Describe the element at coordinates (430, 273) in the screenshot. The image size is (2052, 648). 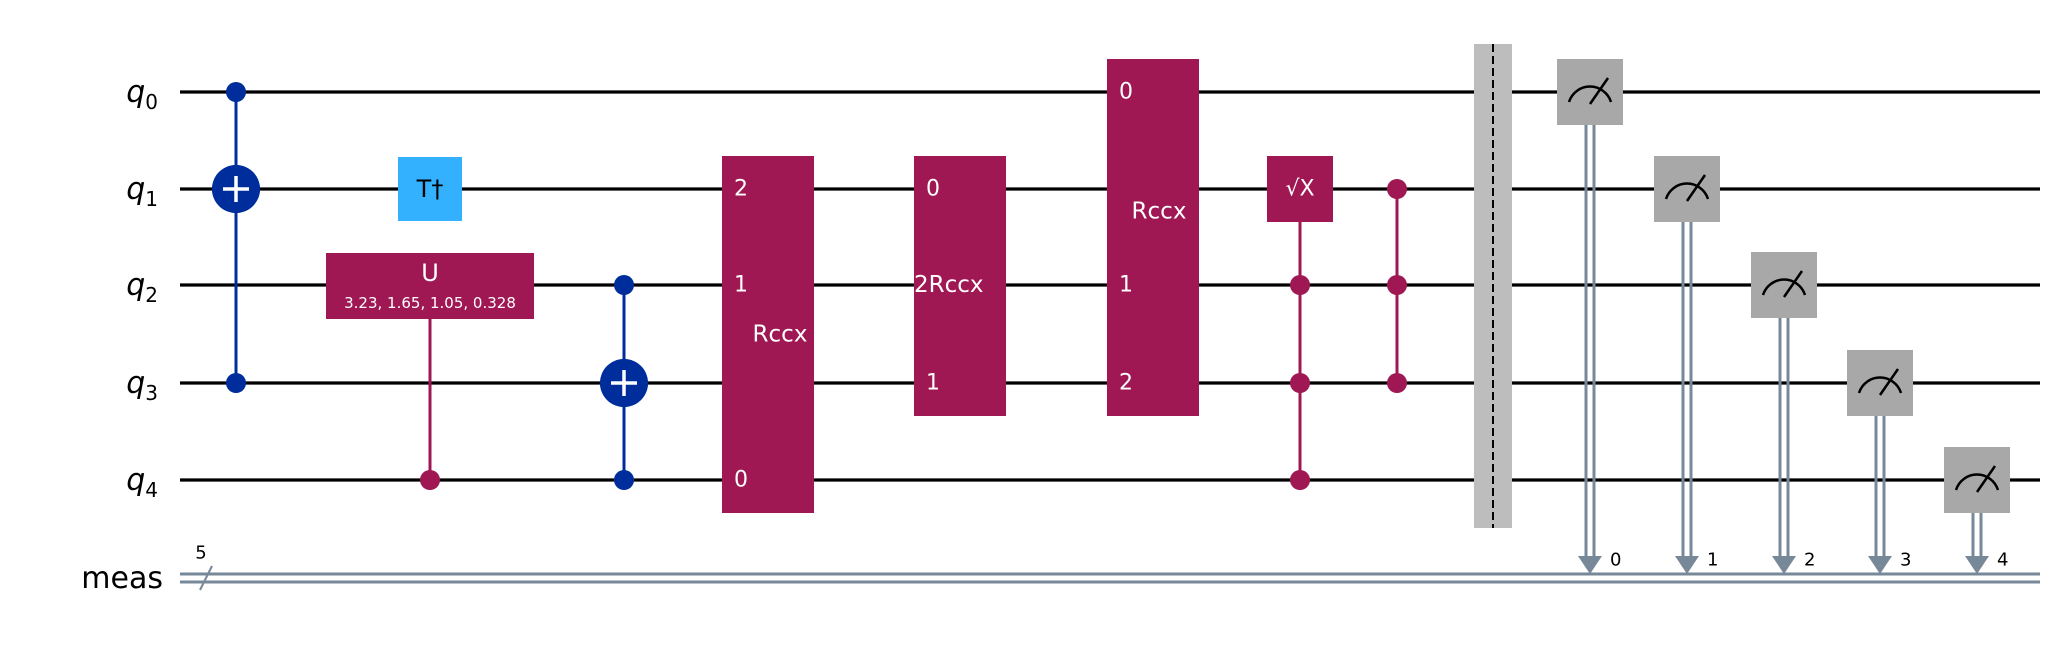
I see `cu-gate-label: U` at that location.